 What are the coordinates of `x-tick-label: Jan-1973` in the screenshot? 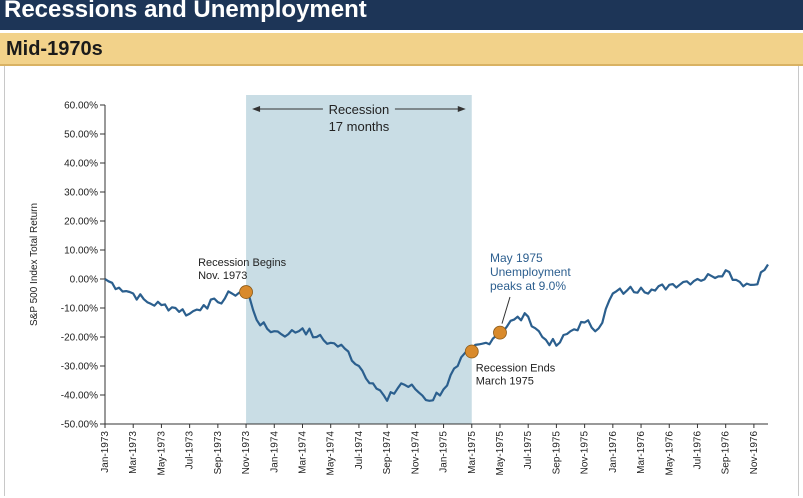 It's located at (105, 452).